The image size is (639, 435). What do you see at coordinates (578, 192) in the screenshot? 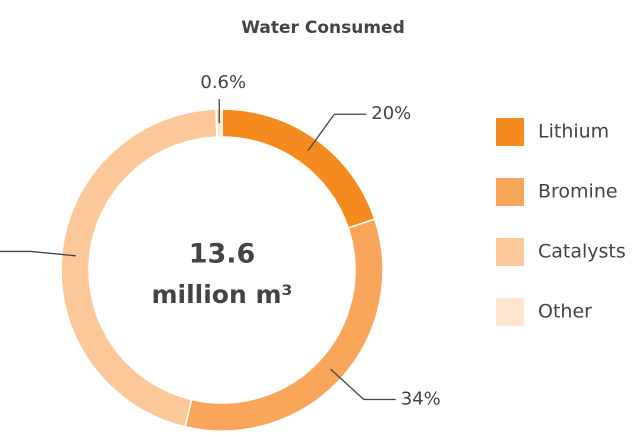
I see `legend-label: Bromine` at bounding box center [578, 192].